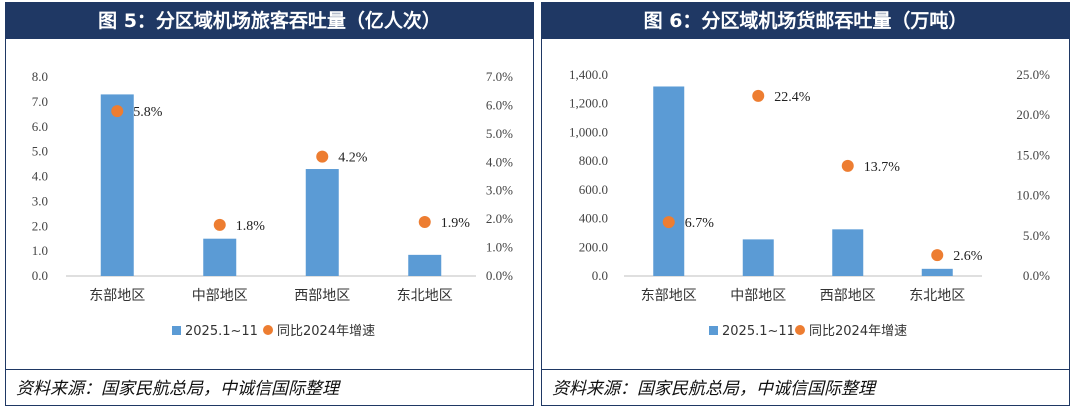 The image size is (1080, 412). I want to click on growth-data-label: 5.8%, so click(148, 112).